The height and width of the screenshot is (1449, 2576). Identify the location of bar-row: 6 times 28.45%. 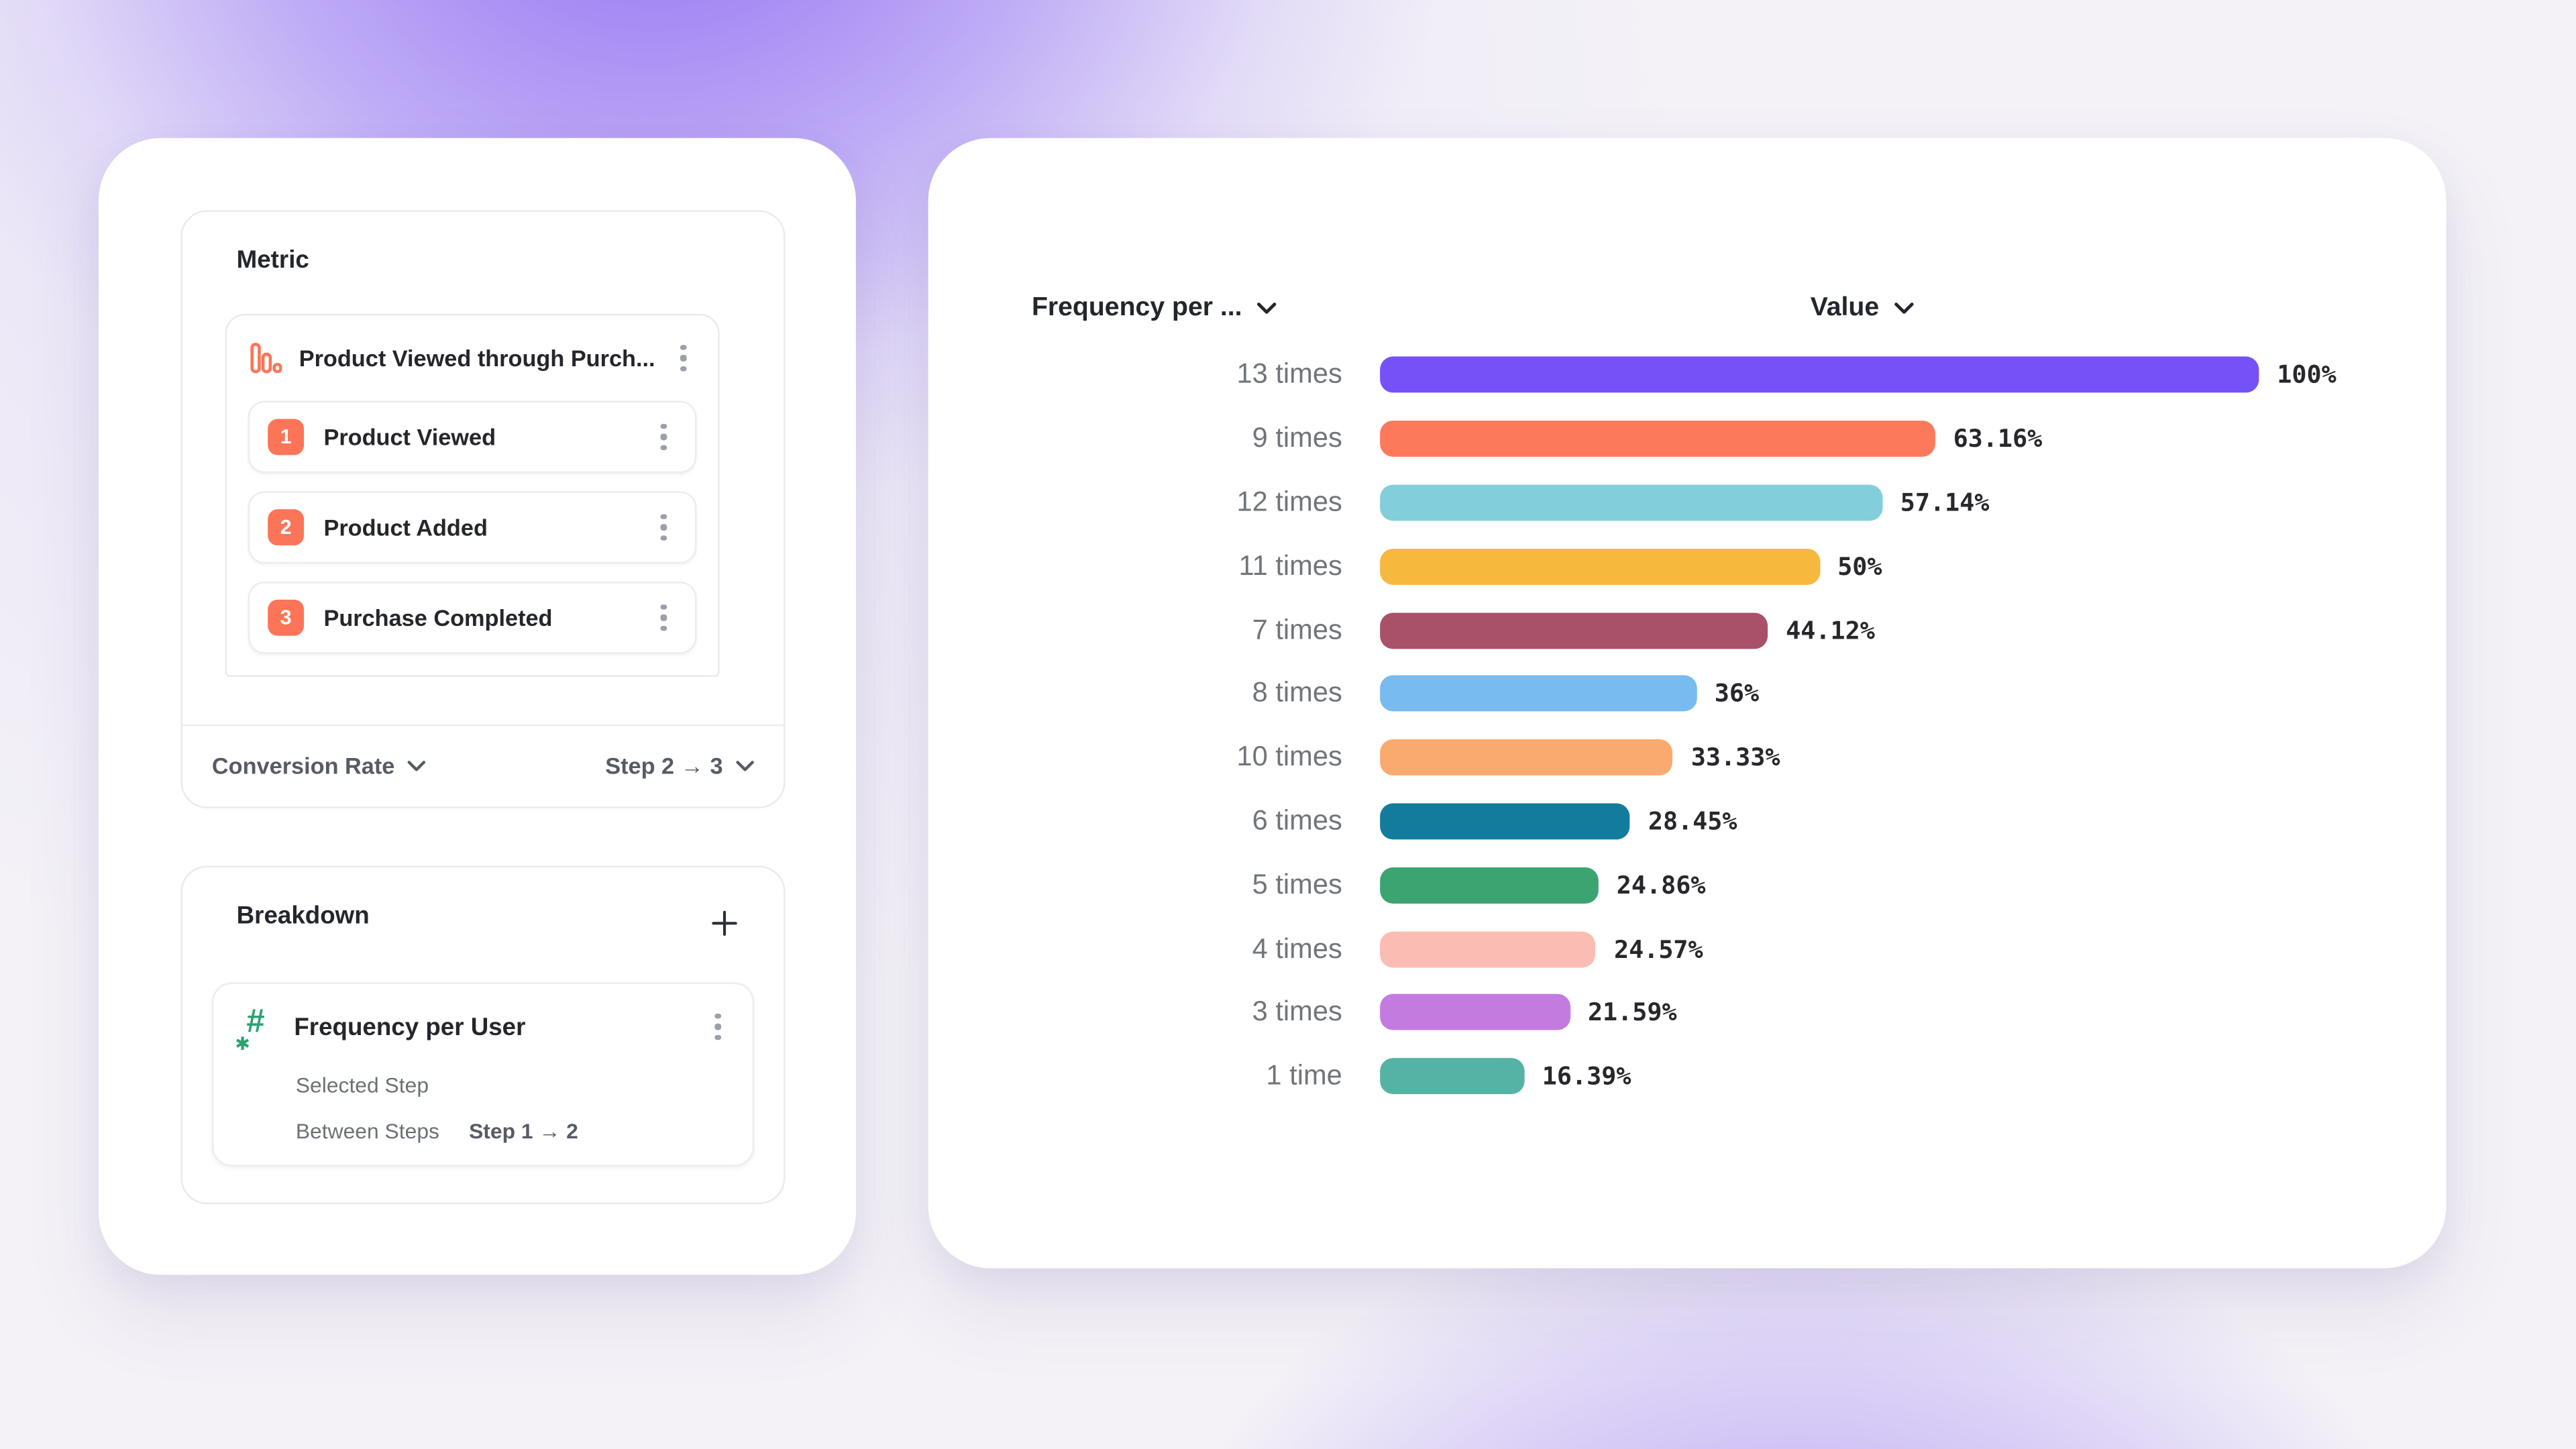
(1687, 821).